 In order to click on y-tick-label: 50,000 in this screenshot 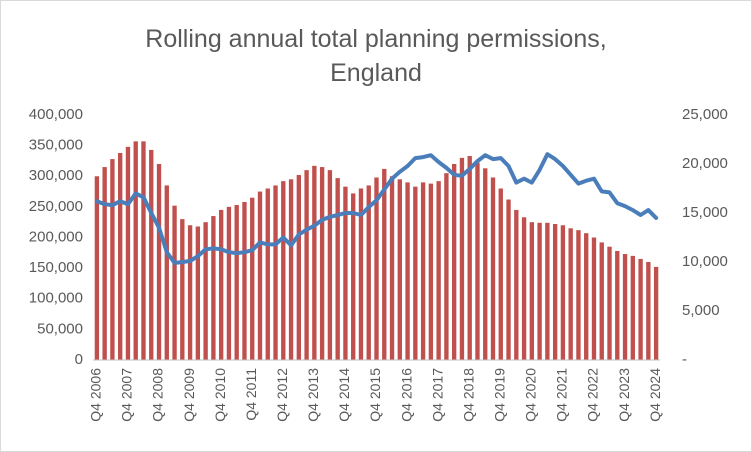, I will do `click(60, 328)`.